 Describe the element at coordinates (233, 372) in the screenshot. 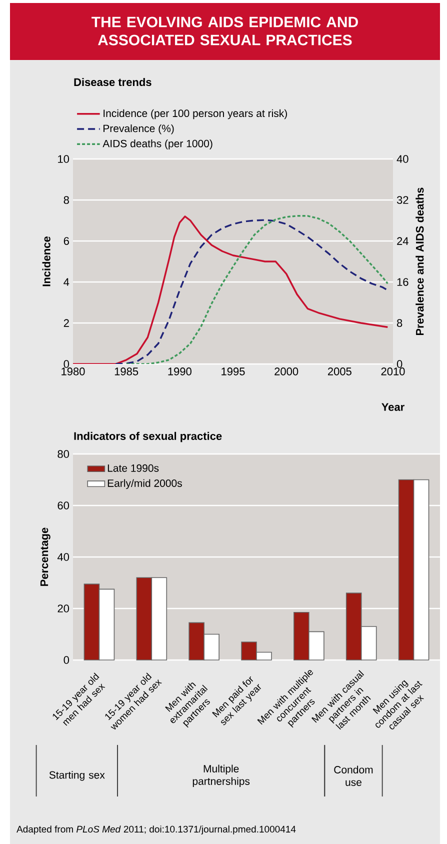

I see `x-tick-label: 1995` at that location.